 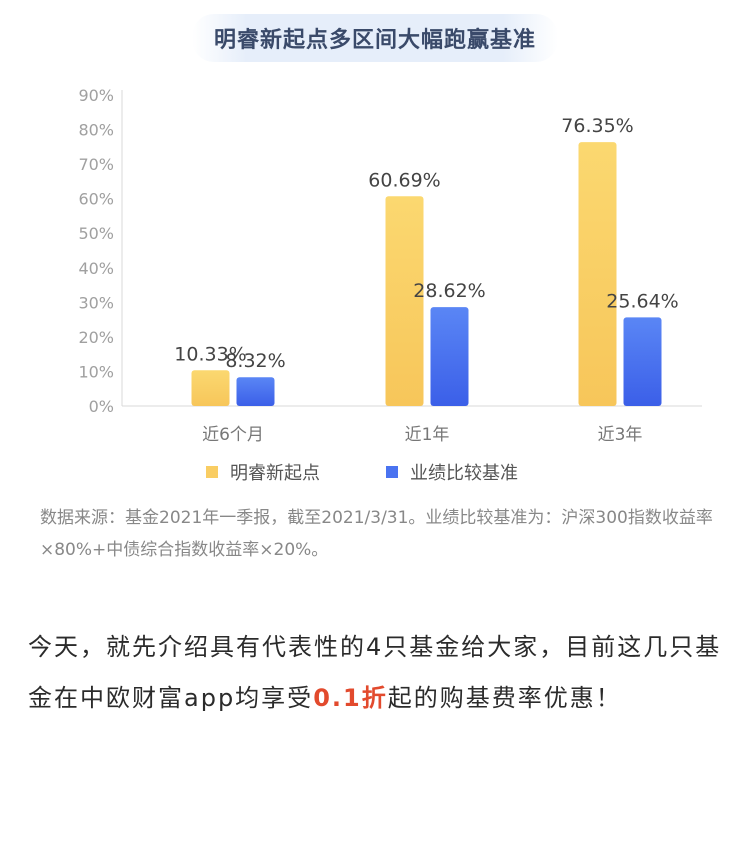 What do you see at coordinates (255, 361) in the screenshot?
I see `bar-value-label: 8.32%` at bounding box center [255, 361].